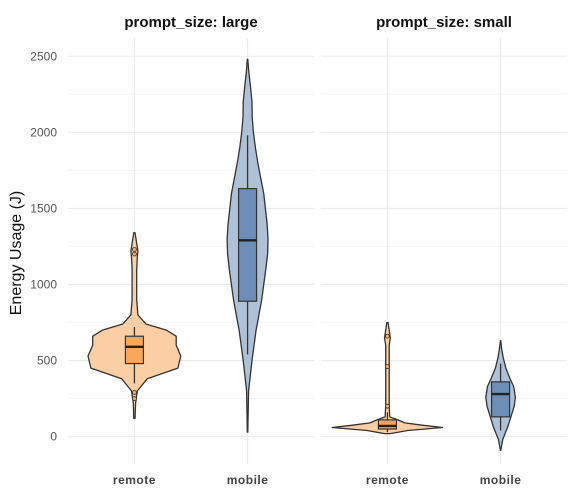 This screenshot has width=577, height=496. What do you see at coordinates (43, 56) in the screenshot?
I see `y-tick-label-5: 2500` at bounding box center [43, 56].